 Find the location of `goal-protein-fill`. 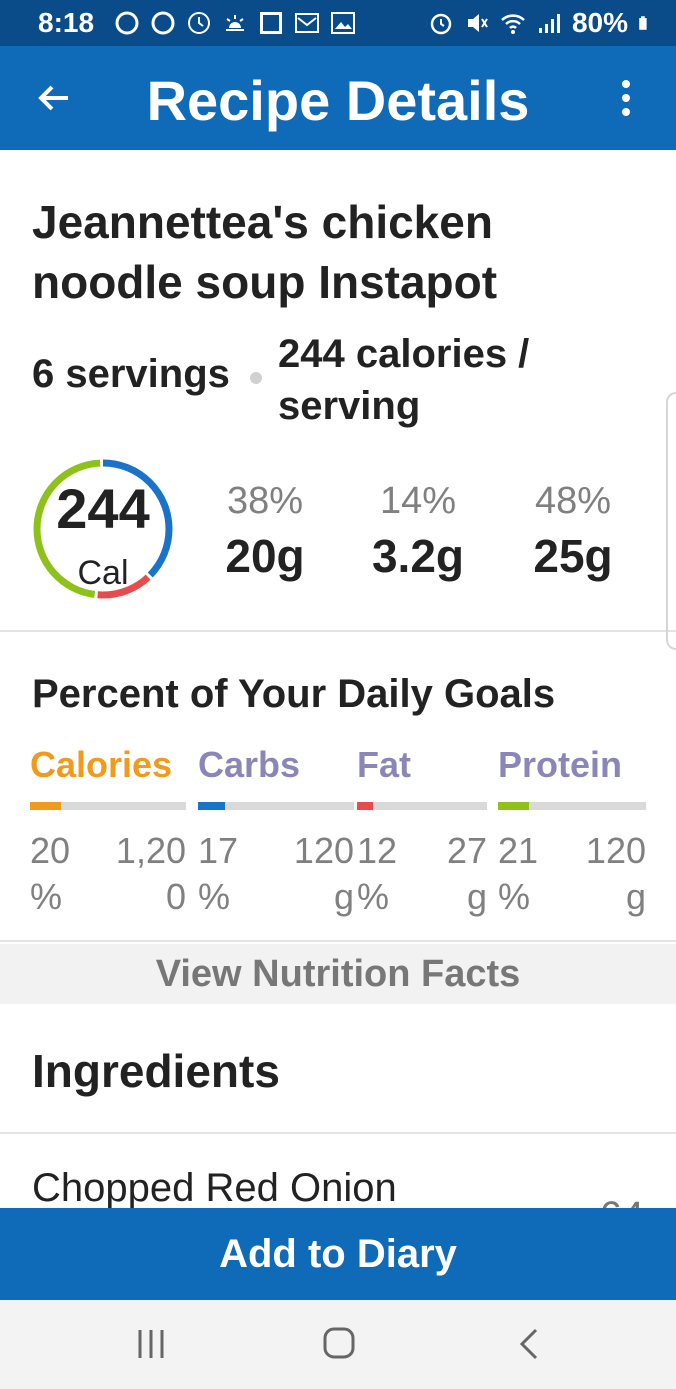

goal-protein-fill is located at coordinates (514, 806).